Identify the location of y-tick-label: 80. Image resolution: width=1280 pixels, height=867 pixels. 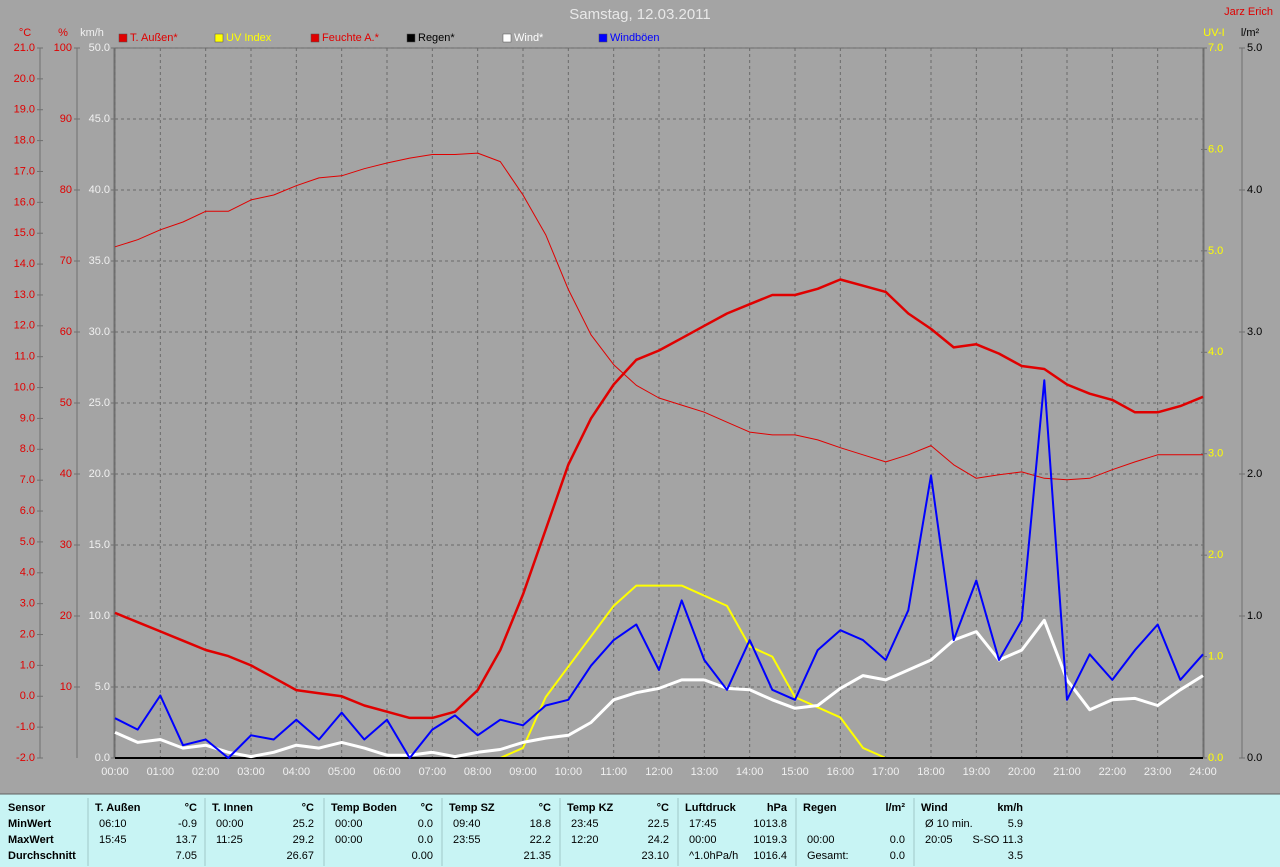
(66, 190).